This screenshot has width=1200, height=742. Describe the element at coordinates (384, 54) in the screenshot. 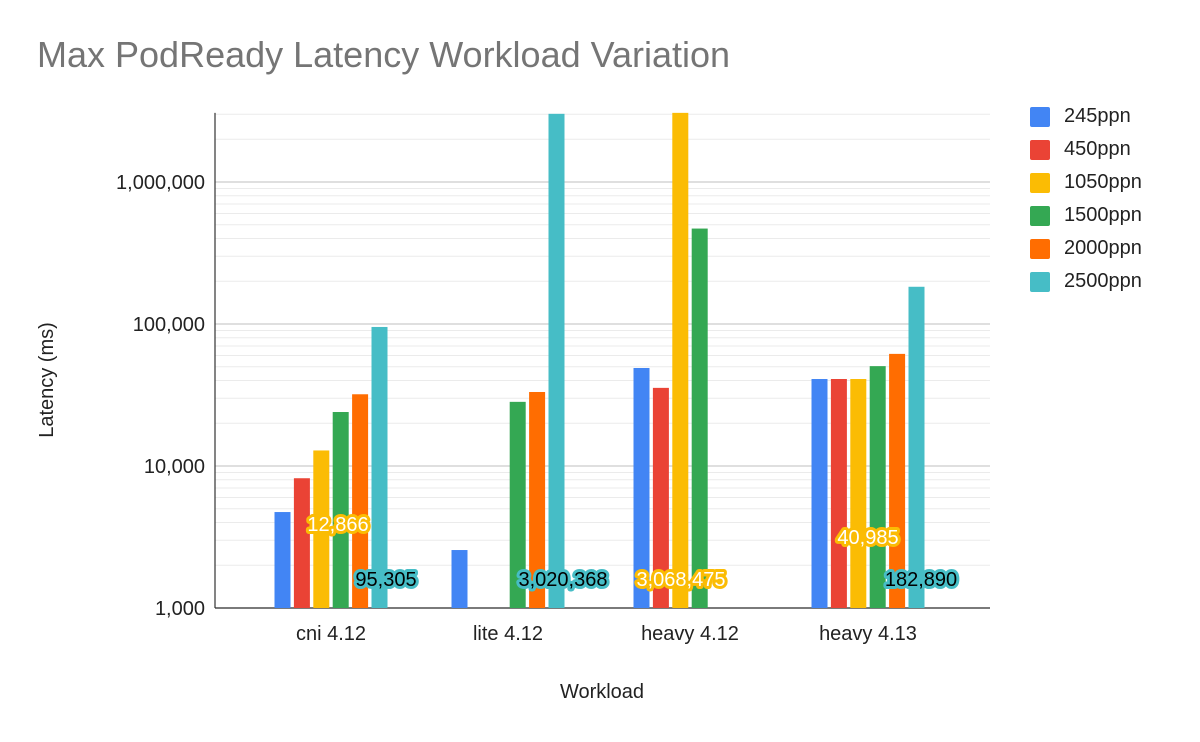

I see `chart-title: Max PodReady Latency Workload Variation` at that location.